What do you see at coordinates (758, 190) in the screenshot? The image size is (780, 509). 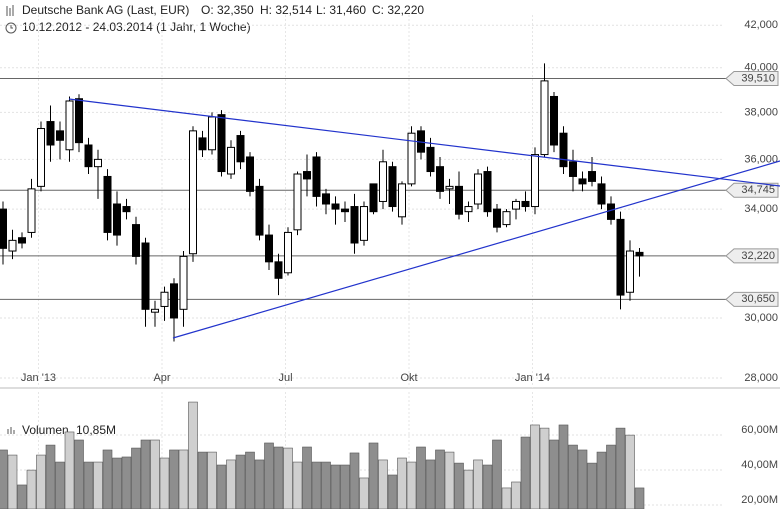 I see `level-label: 34,745` at bounding box center [758, 190].